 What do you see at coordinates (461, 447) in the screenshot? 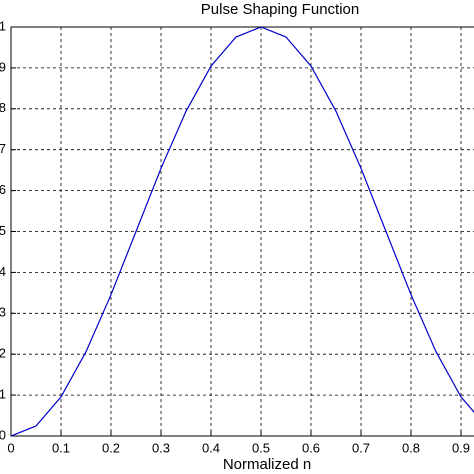
I see `x-tick-label: 0.9` at bounding box center [461, 447].